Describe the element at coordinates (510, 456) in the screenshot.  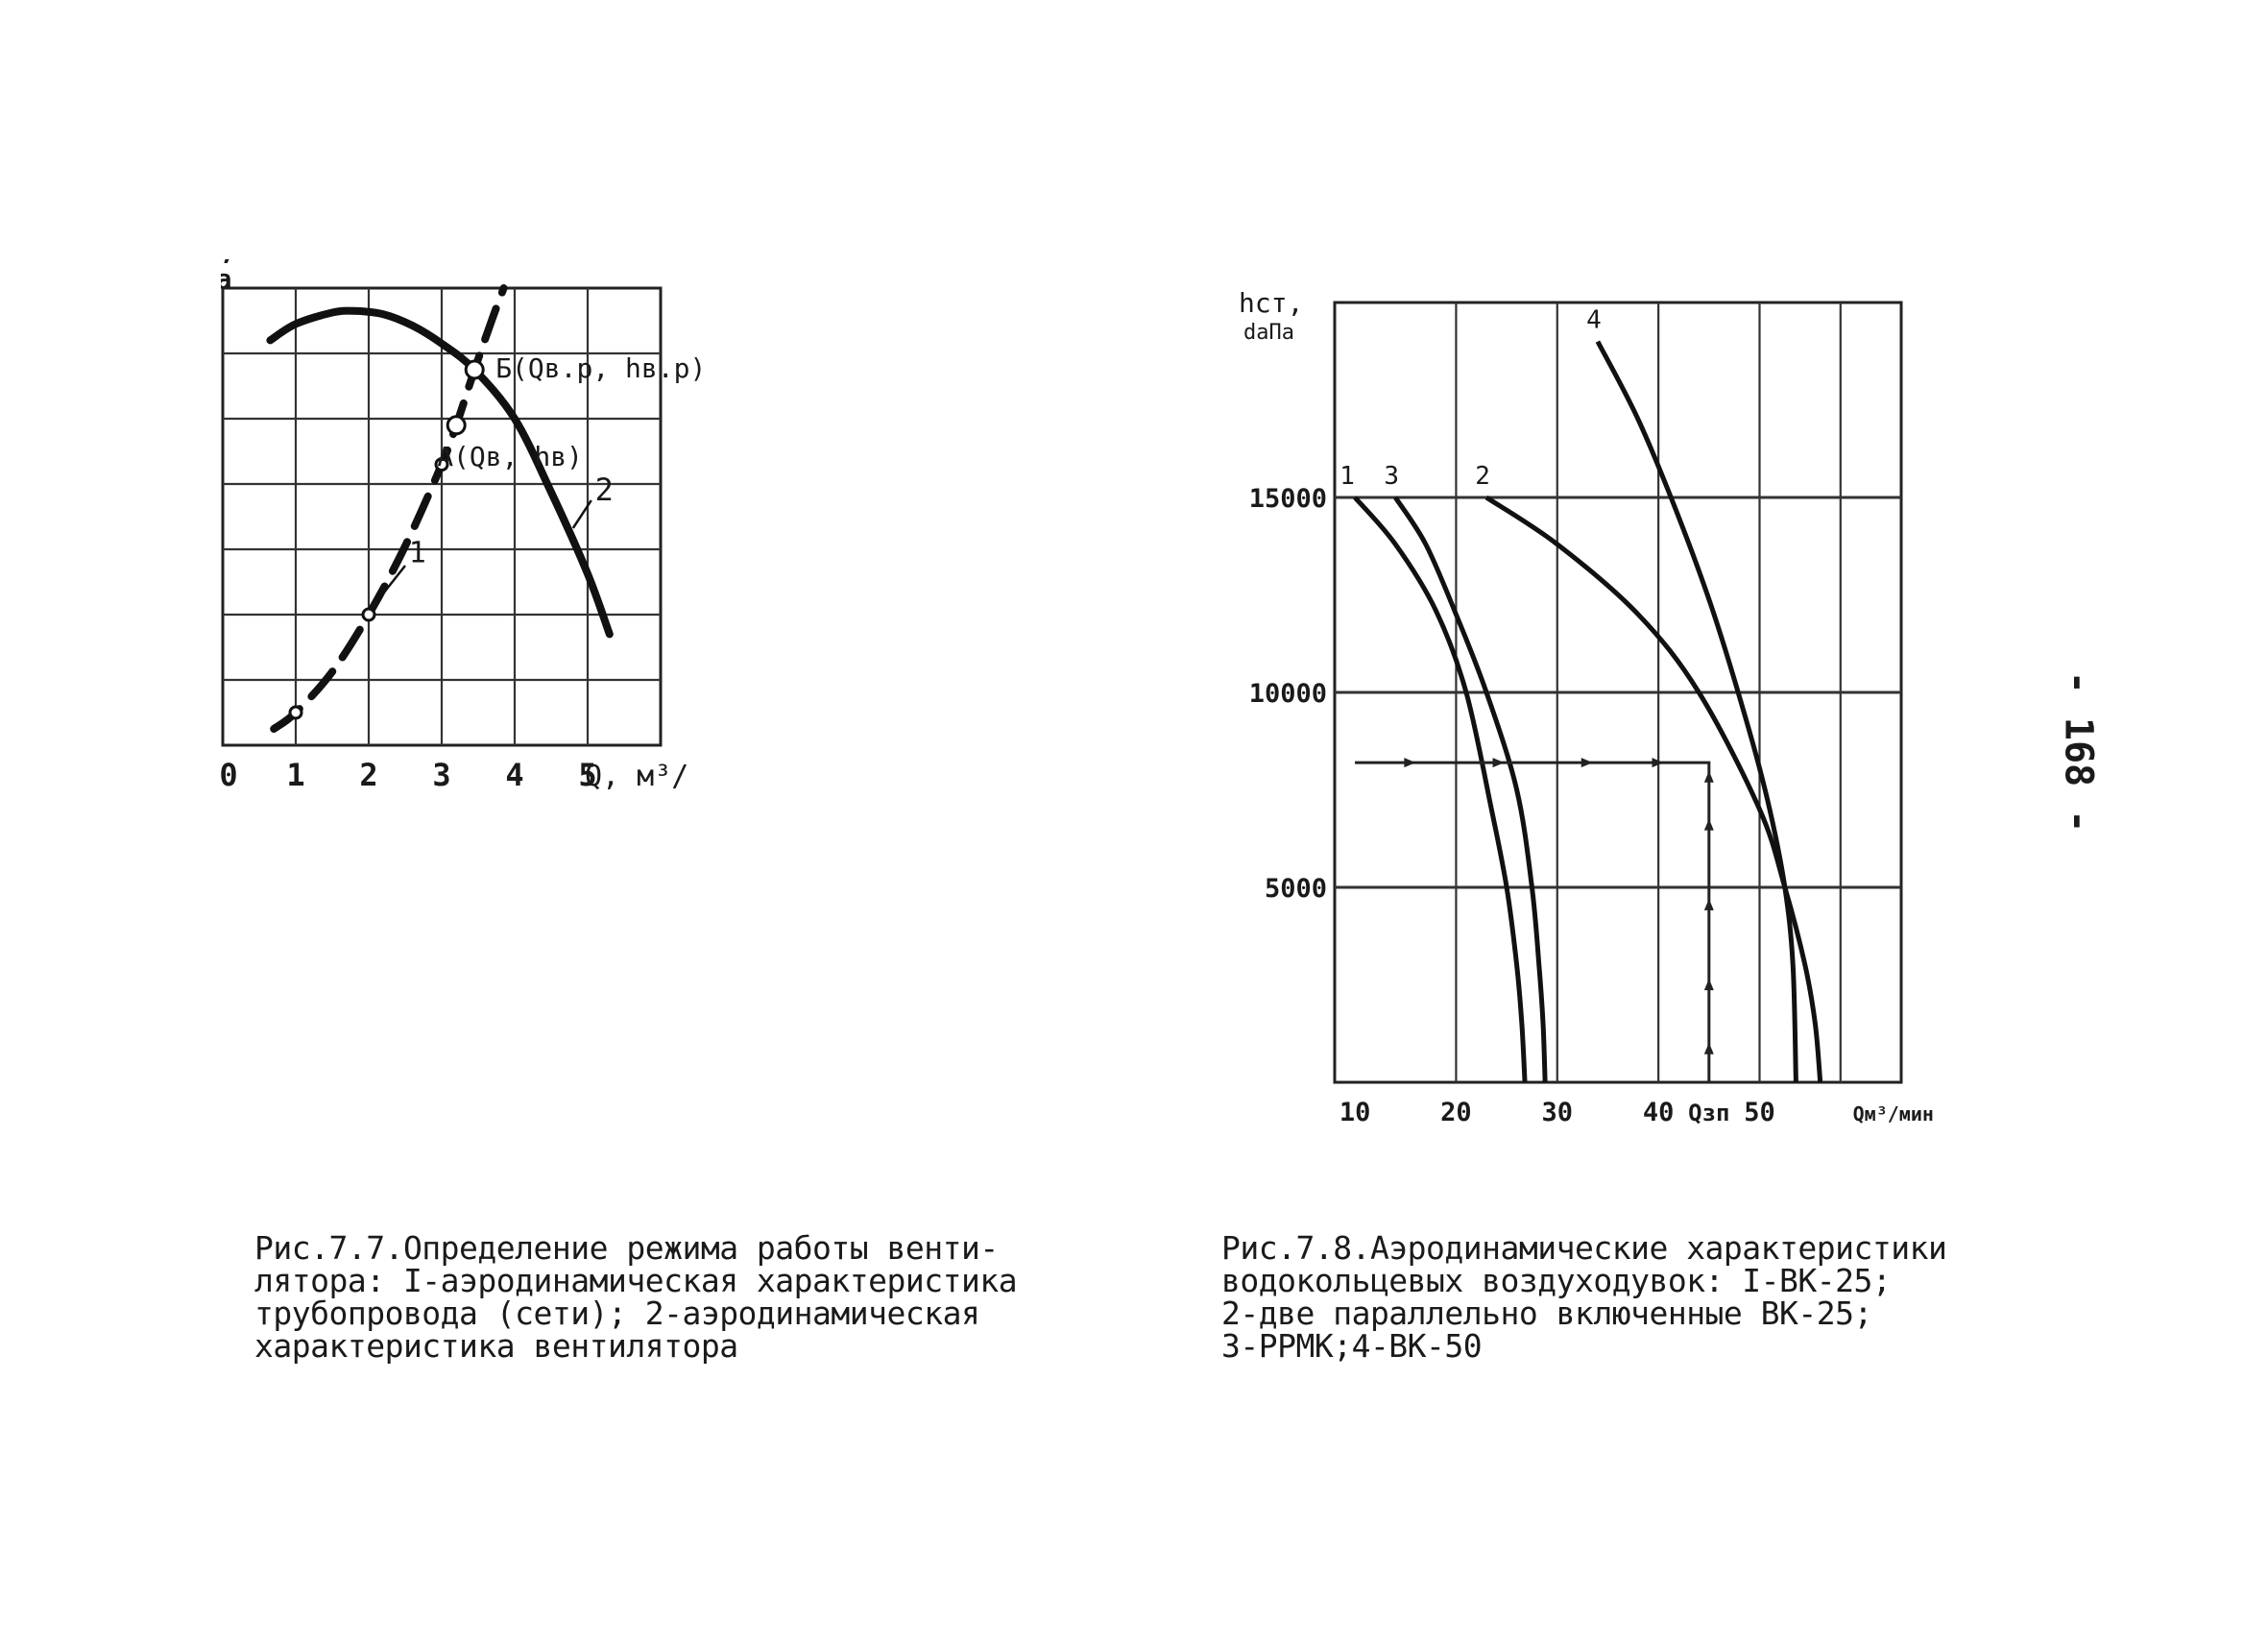
I see `point-a-label: A(Qв, hв)` at that location.